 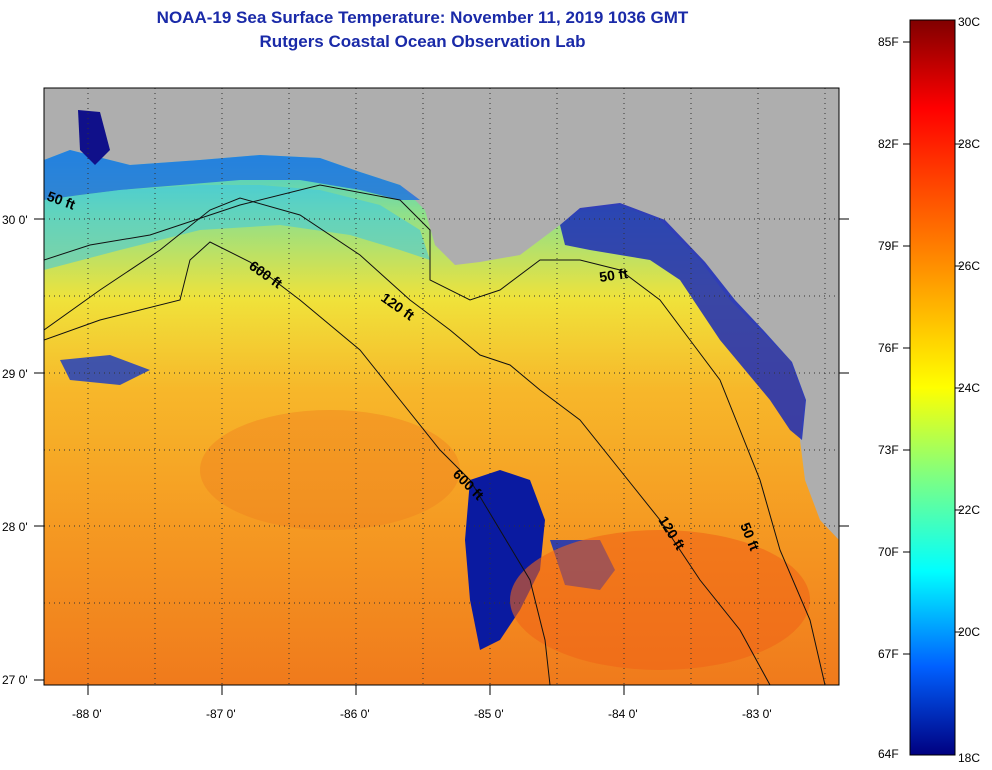 I want to click on map-subtitle: Rutgers Coastal Ocean Observation Lab, so click(x=422, y=41).